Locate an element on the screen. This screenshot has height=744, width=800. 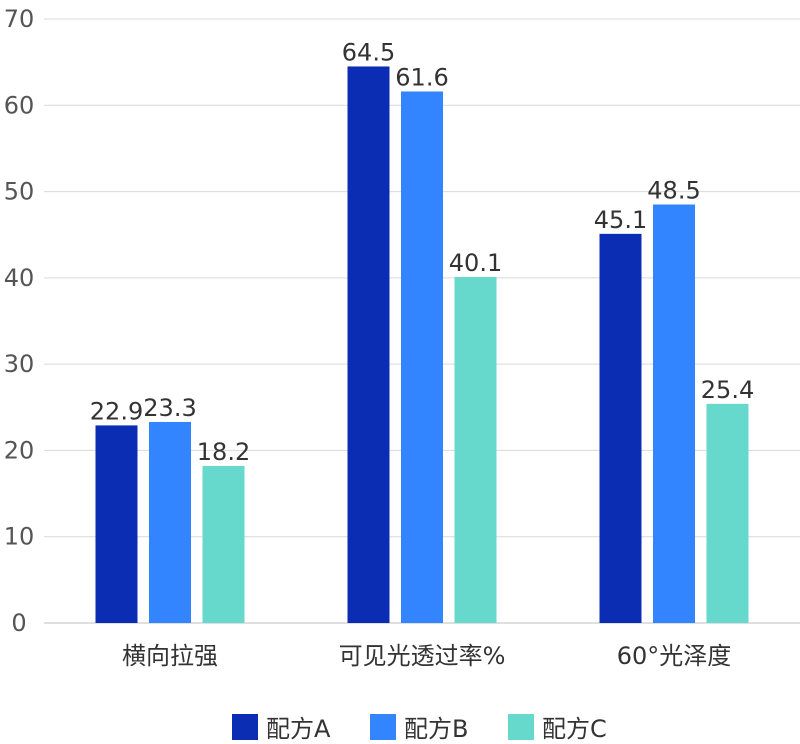
y-tick-label: 10 is located at coordinates (19, 537).